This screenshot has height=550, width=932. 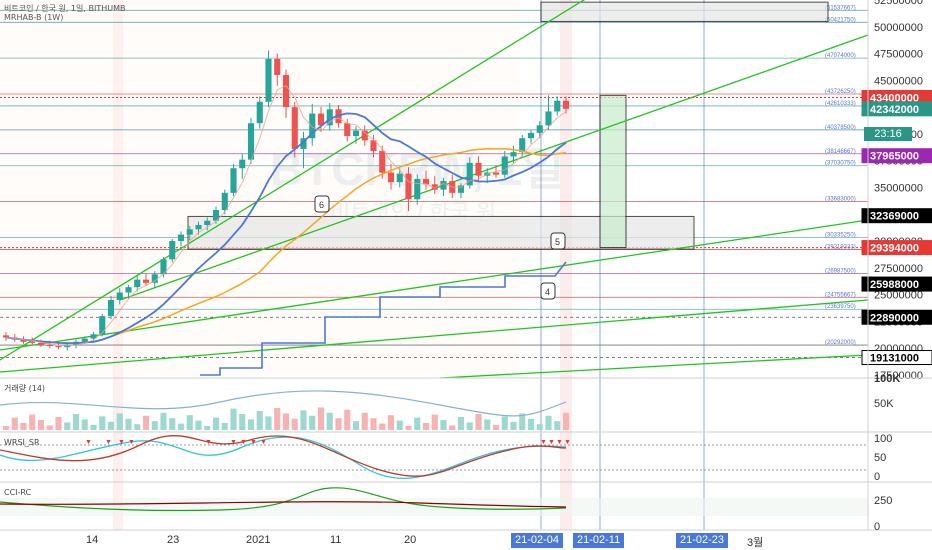 What do you see at coordinates (613, 171) in the screenshot?
I see `target-box` at bounding box center [613, 171].